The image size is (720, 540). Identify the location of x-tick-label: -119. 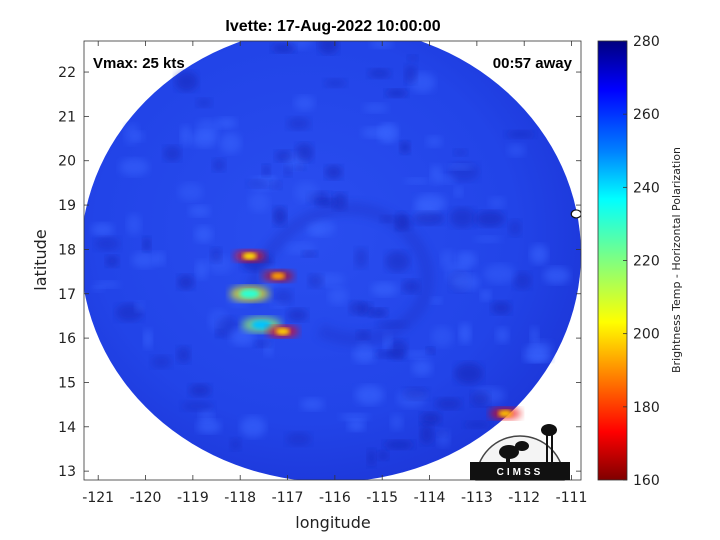
(193, 498).